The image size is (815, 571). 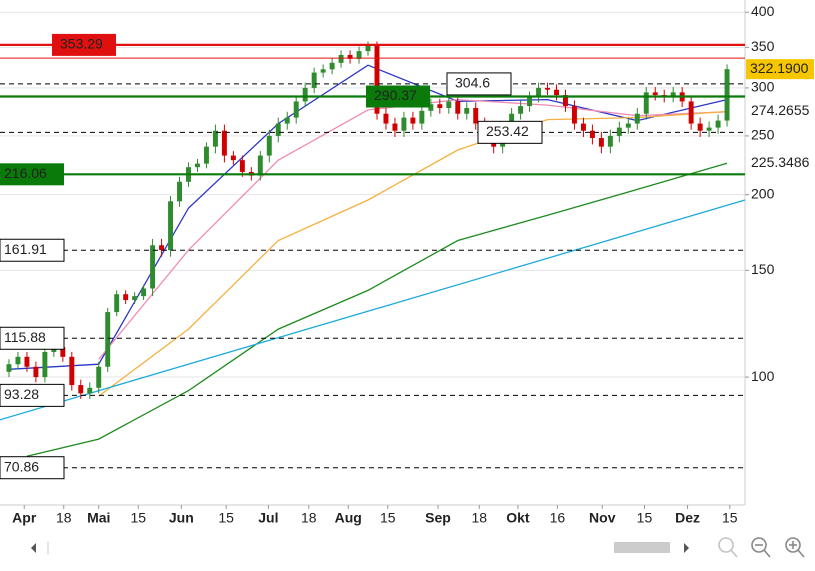 I want to click on line-value-label: 274.2655, so click(x=780, y=110).